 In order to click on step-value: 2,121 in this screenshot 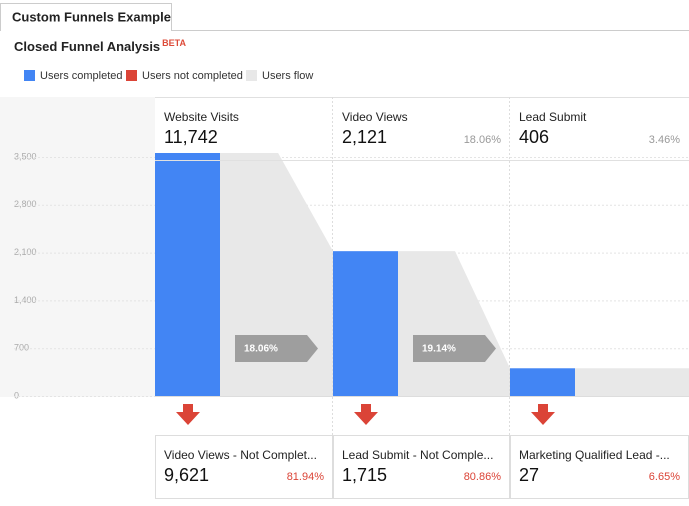, I will do `click(364, 137)`.